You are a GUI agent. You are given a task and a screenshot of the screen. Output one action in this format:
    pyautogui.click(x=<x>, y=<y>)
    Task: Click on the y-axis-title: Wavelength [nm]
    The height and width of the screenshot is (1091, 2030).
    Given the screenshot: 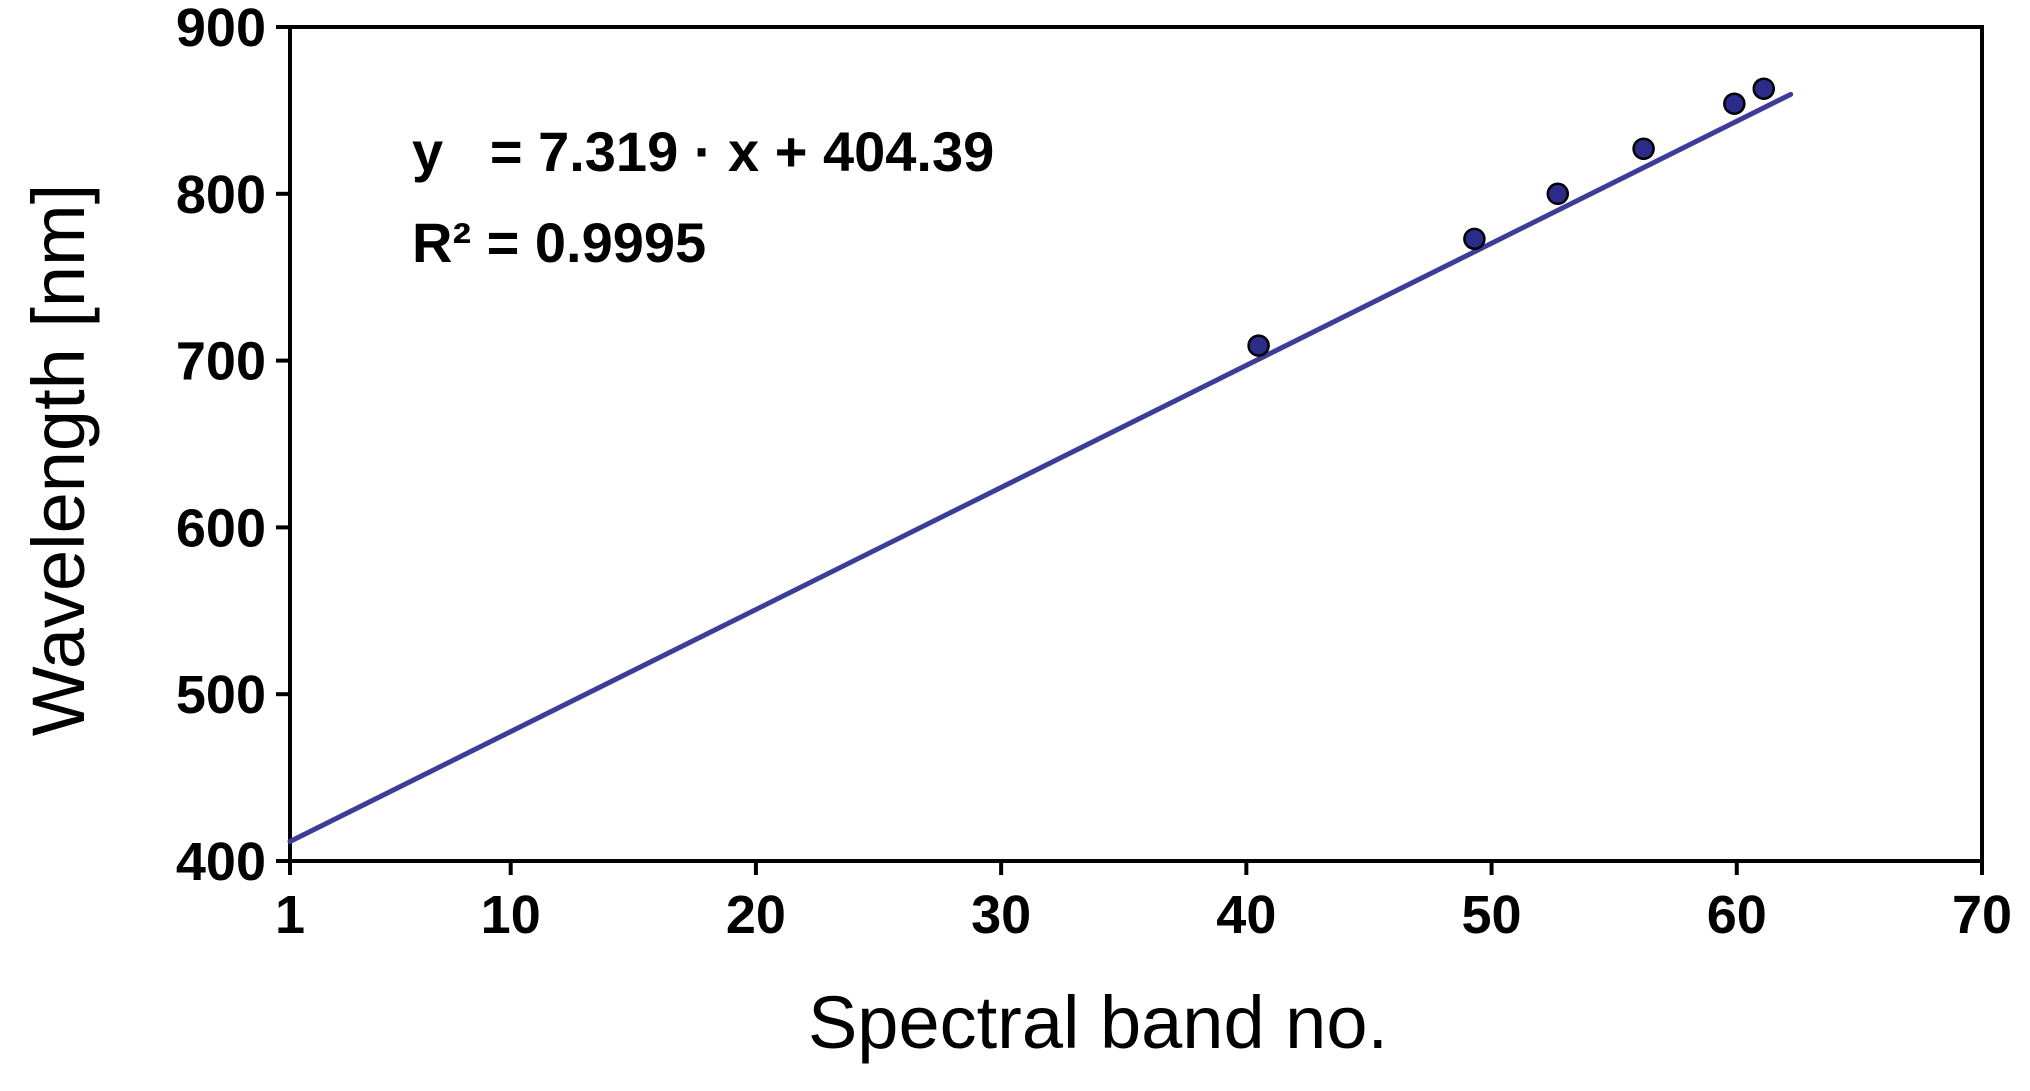 What is the action you would take?
    pyautogui.click(x=58, y=460)
    